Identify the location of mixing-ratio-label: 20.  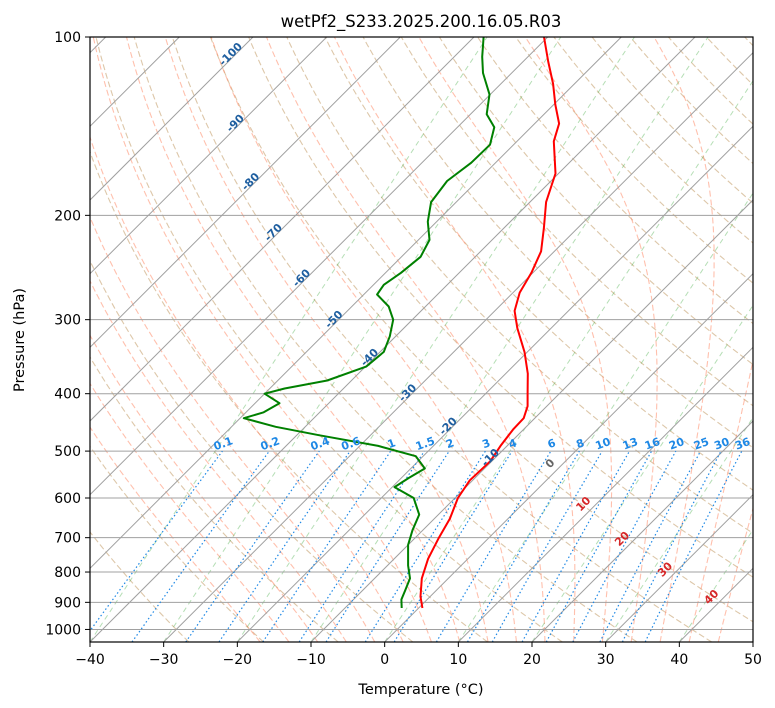
(676, 444).